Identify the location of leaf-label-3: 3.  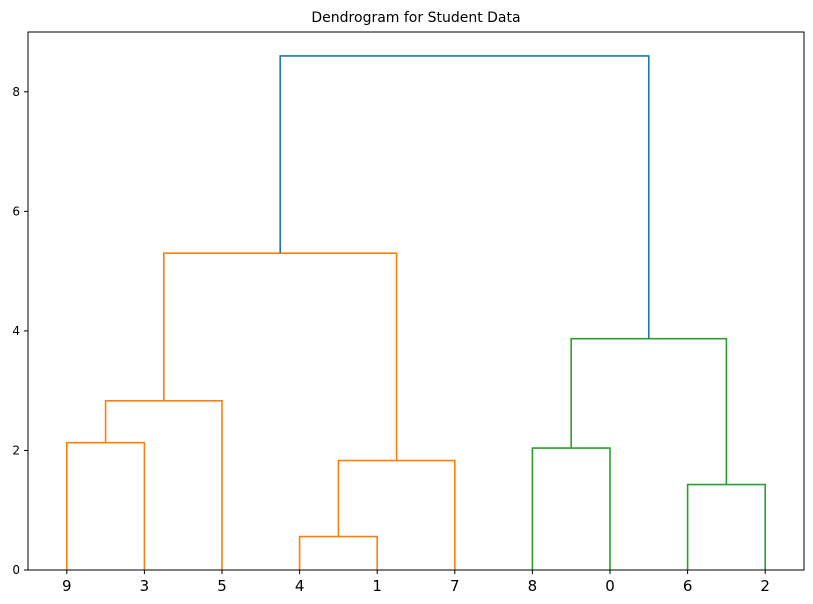
(145, 586).